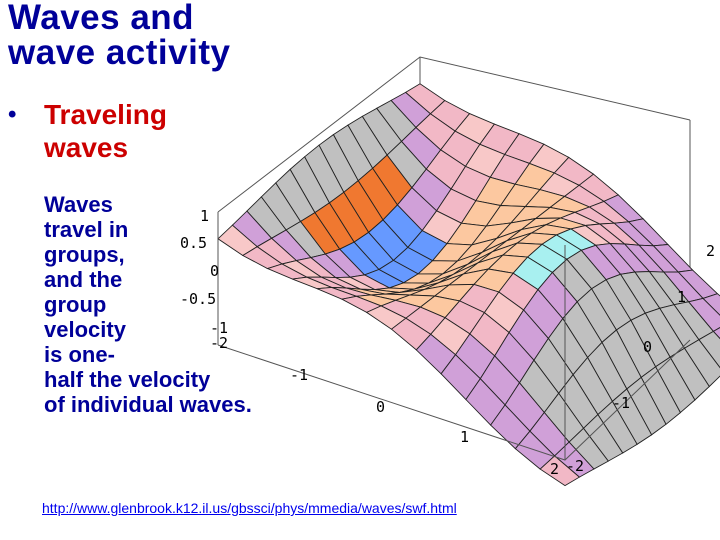 Image resolution: width=720 pixels, height=540 pixels. I want to click on body-line: group, so click(75, 304).